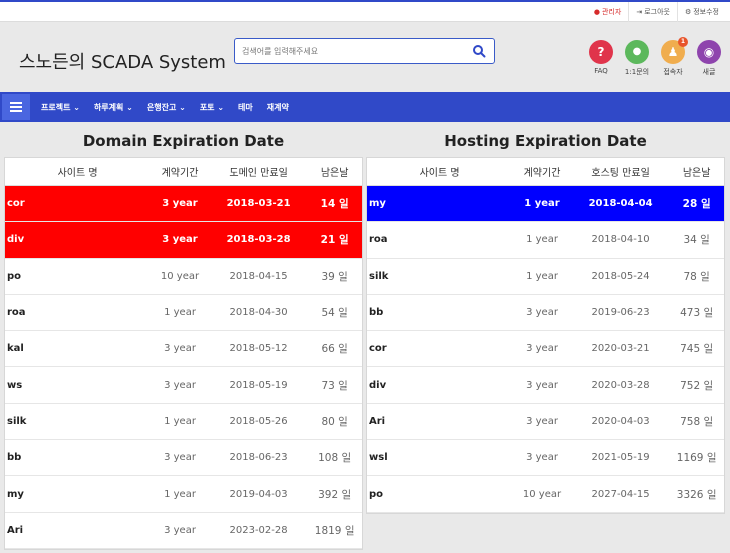 This screenshot has width=730, height=553. I want to click on user-icon: ●, so click(596, 12).